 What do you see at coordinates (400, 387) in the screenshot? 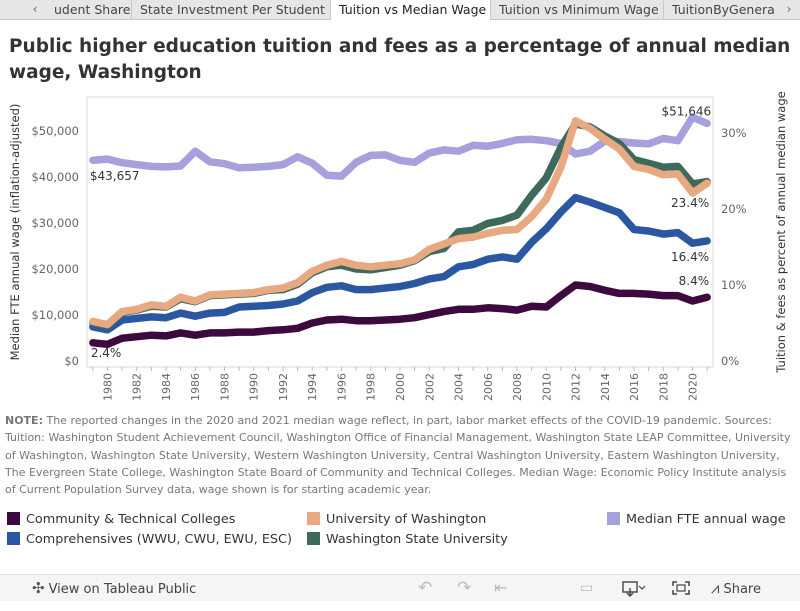
I see `x-tick-label: 2000` at bounding box center [400, 387].